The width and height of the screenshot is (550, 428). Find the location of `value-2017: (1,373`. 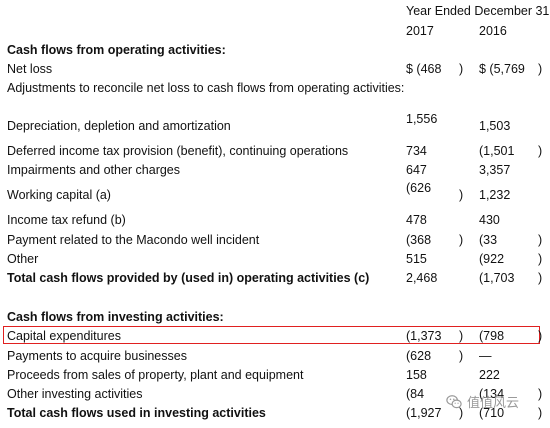

value-2017: (1,373 is located at coordinates (424, 336).